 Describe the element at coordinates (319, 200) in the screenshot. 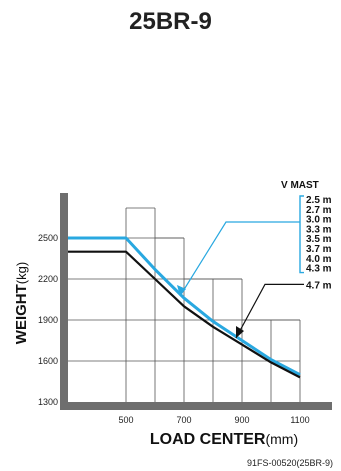

I see `legend-item: 2.5 m` at that location.